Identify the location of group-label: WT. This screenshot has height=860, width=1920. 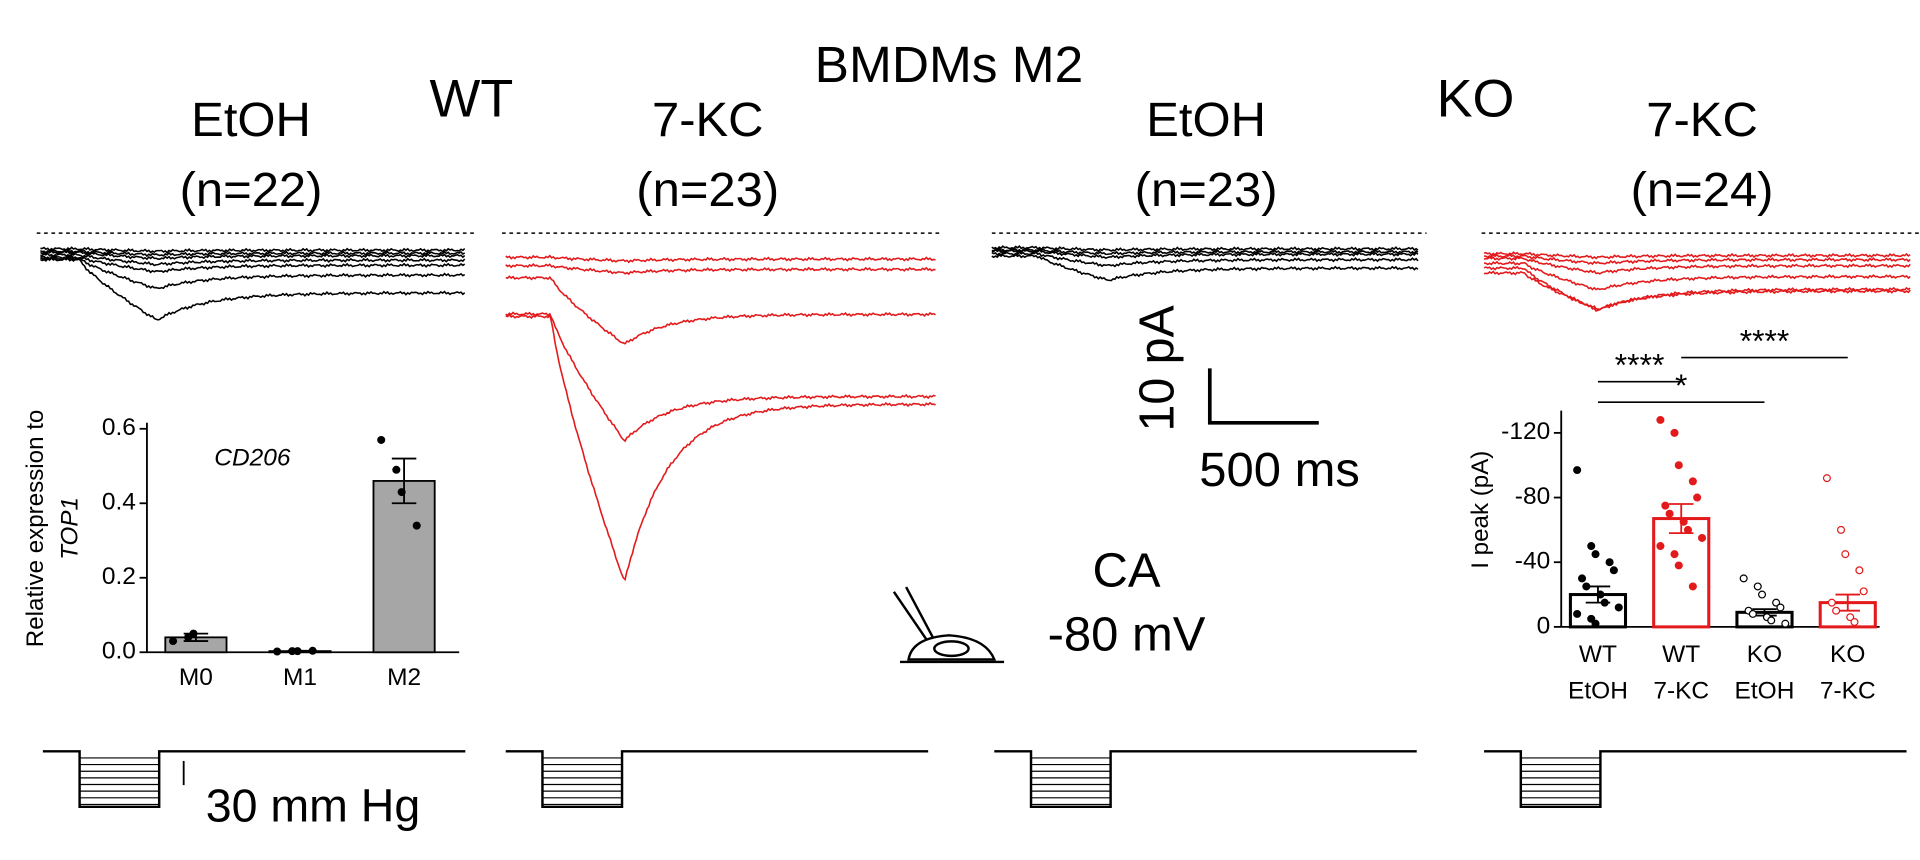
(472, 99).